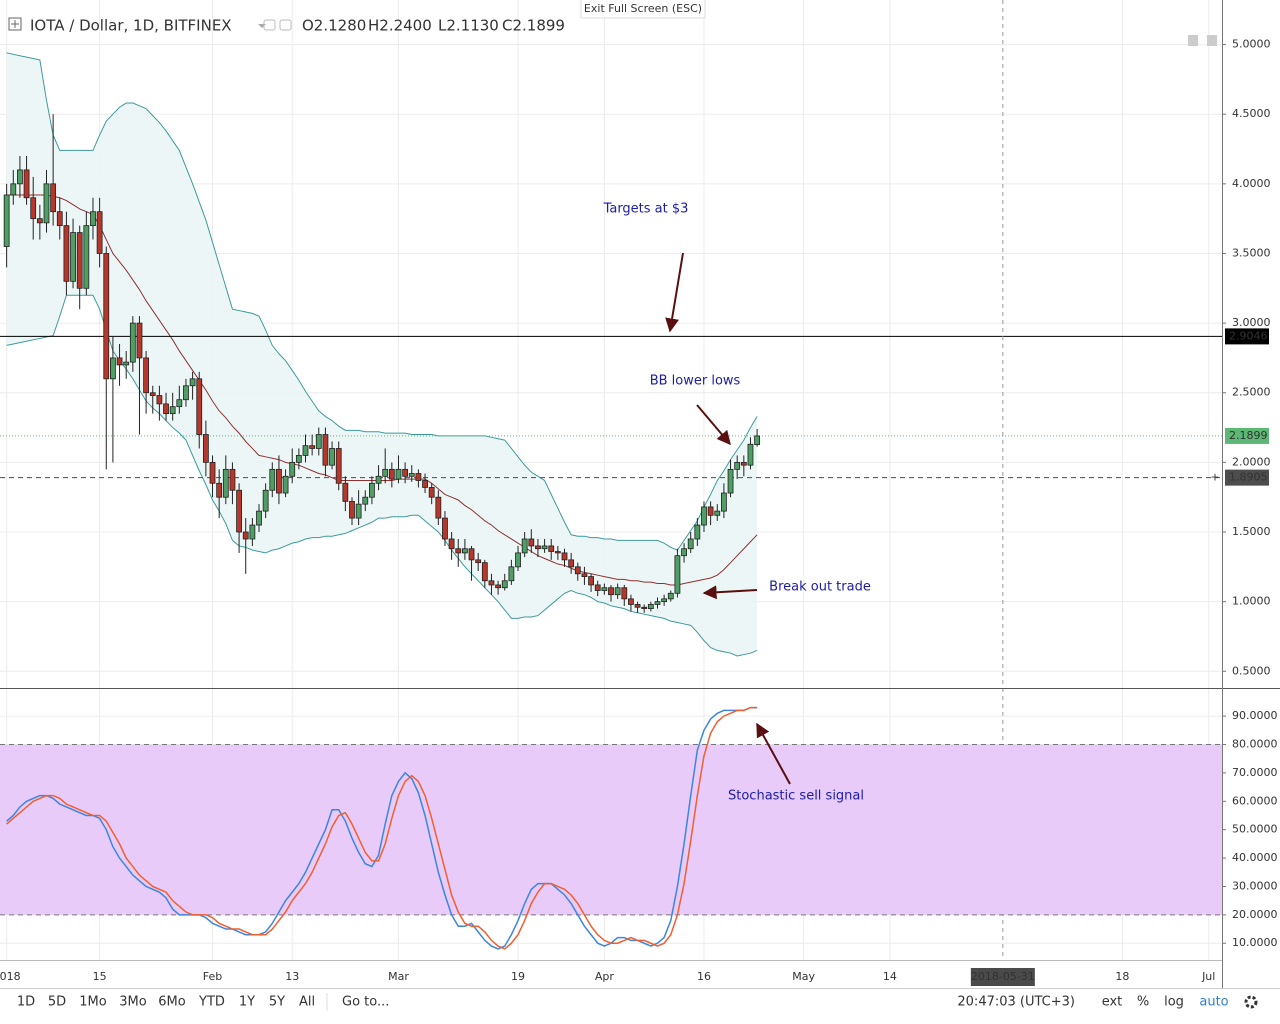 The image size is (1280, 1024). What do you see at coordinates (1247, 435) in the screenshot?
I see `price-label-box` at bounding box center [1247, 435].